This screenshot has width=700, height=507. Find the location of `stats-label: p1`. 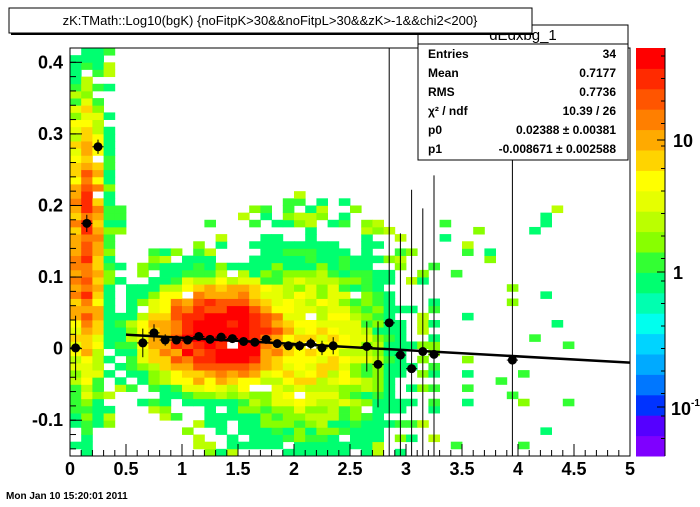

stats-label: p1 is located at coordinates (435, 149).